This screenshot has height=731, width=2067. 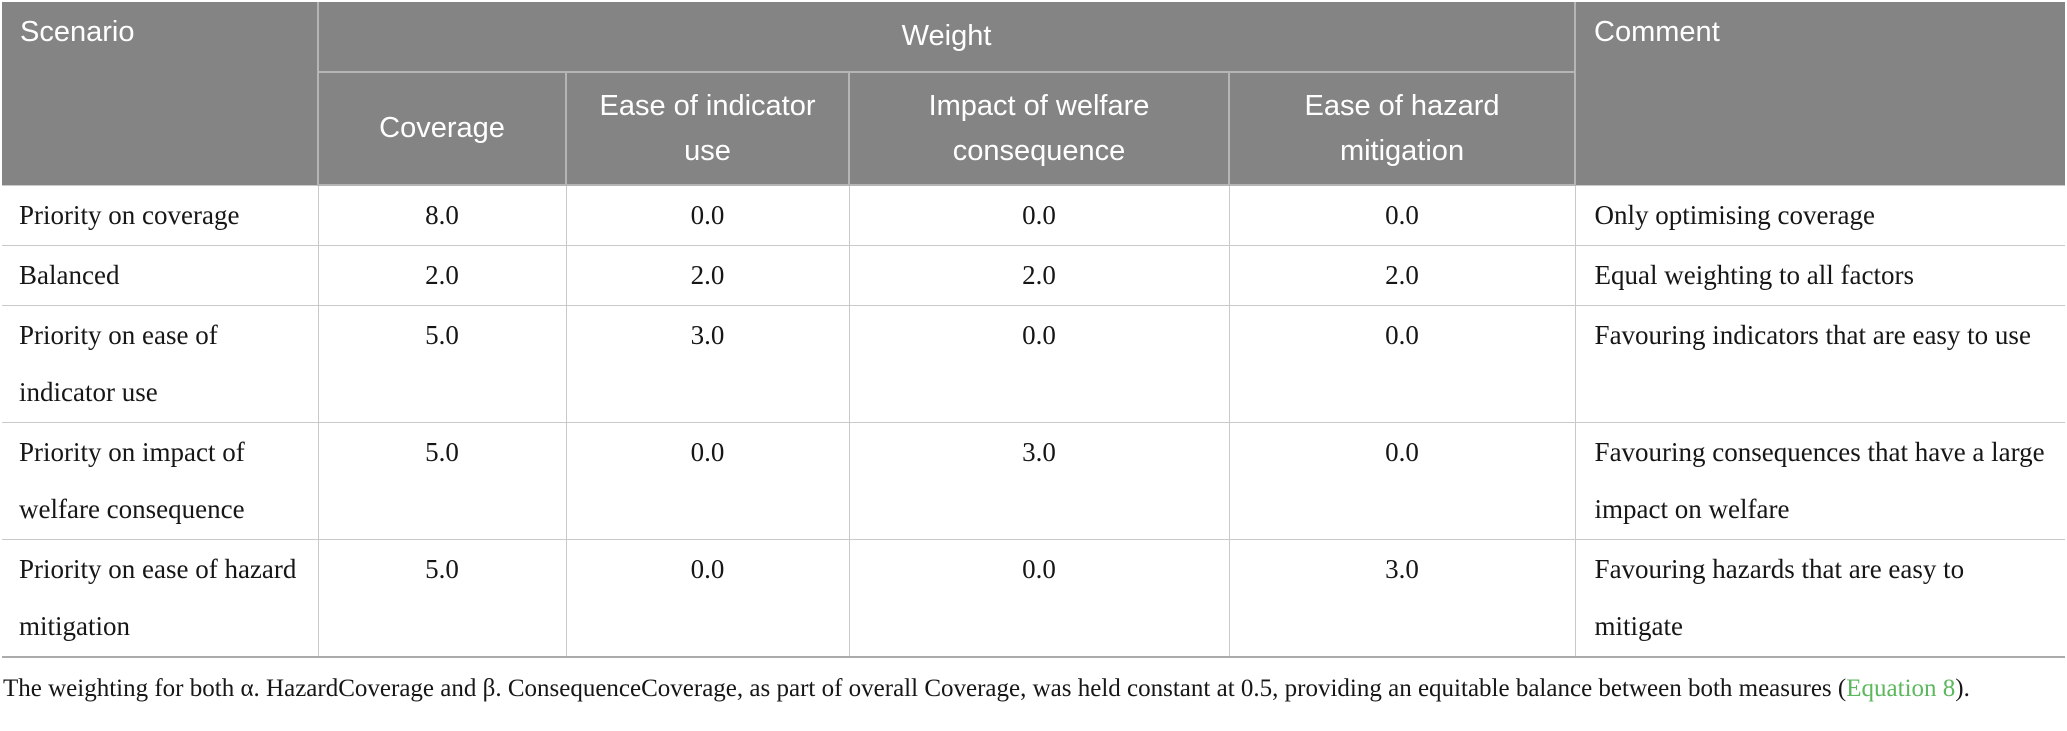 I want to click on column-header-ease-of-indicator-use: Ease of indicator use, so click(x=707, y=128).